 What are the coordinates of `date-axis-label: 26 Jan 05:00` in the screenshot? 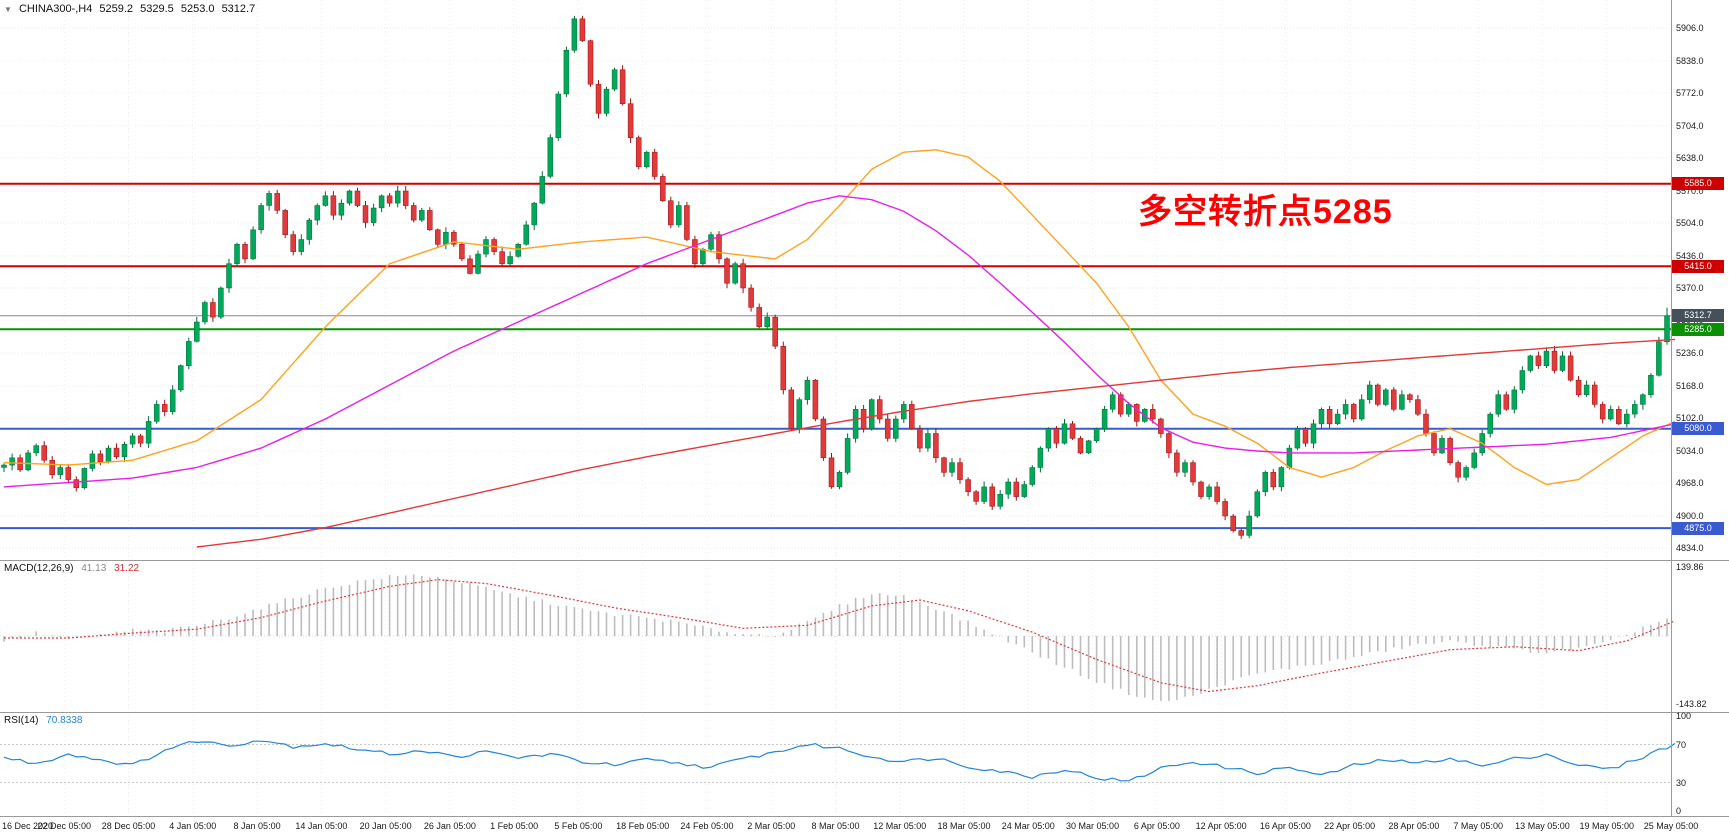 It's located at (449, 826).